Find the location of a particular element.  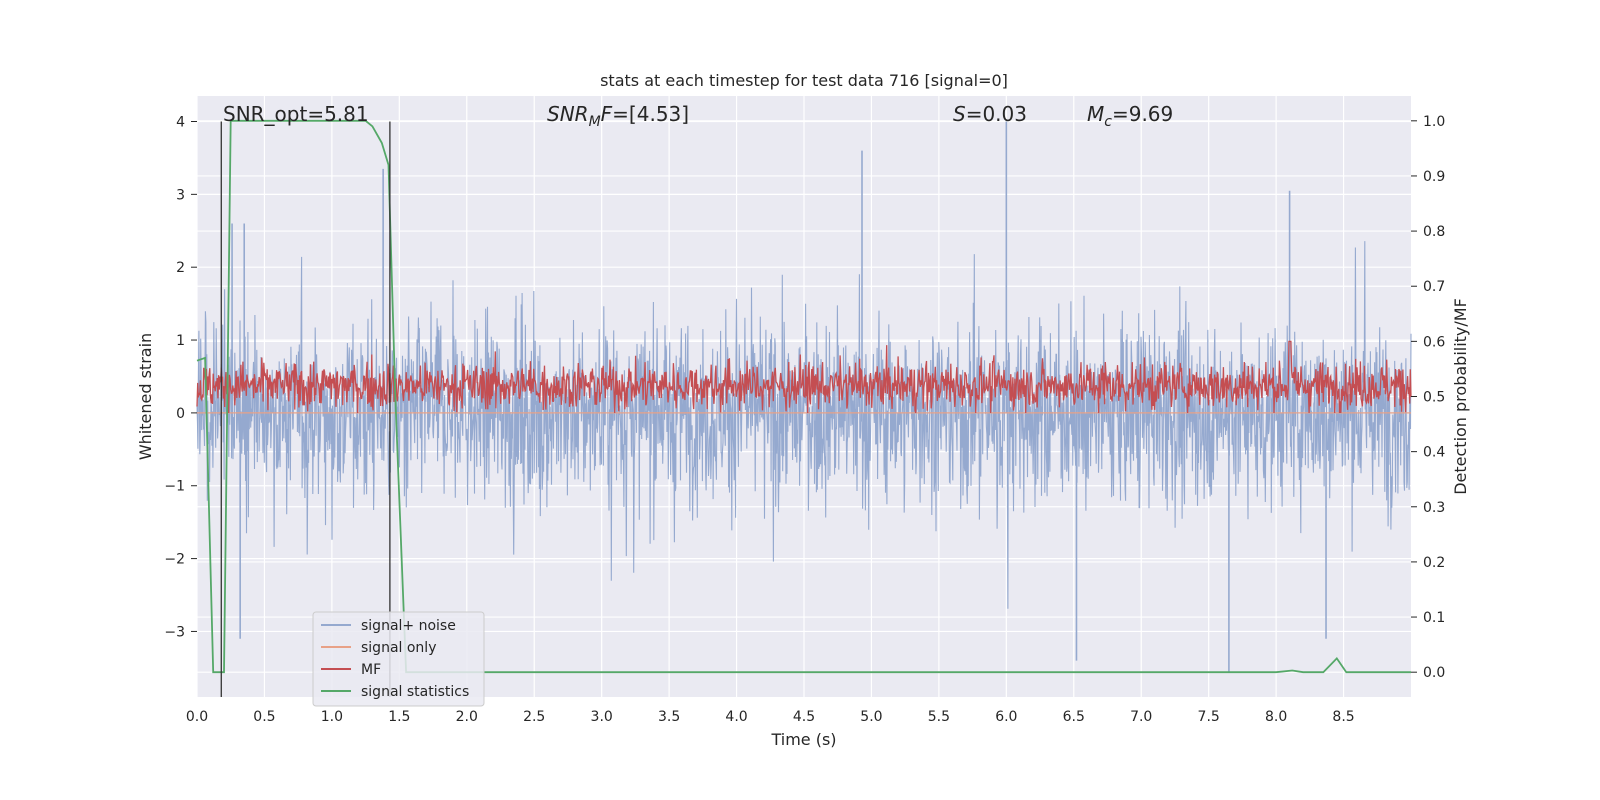

x-tick-label: 8.0 is located at coordinates (1276, 717).